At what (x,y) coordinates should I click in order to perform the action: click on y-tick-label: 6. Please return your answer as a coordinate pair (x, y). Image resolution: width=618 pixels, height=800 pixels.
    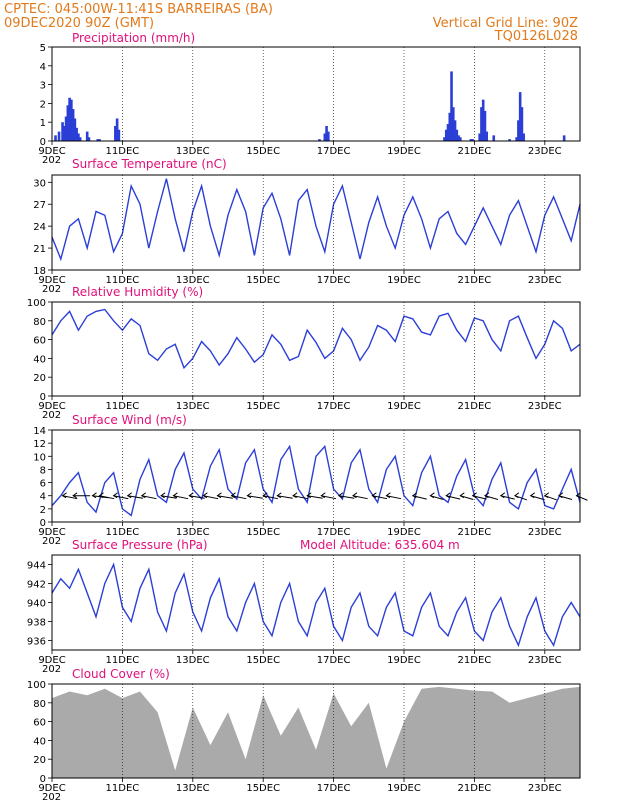
    Looking at the image, I should click on (43, 484).